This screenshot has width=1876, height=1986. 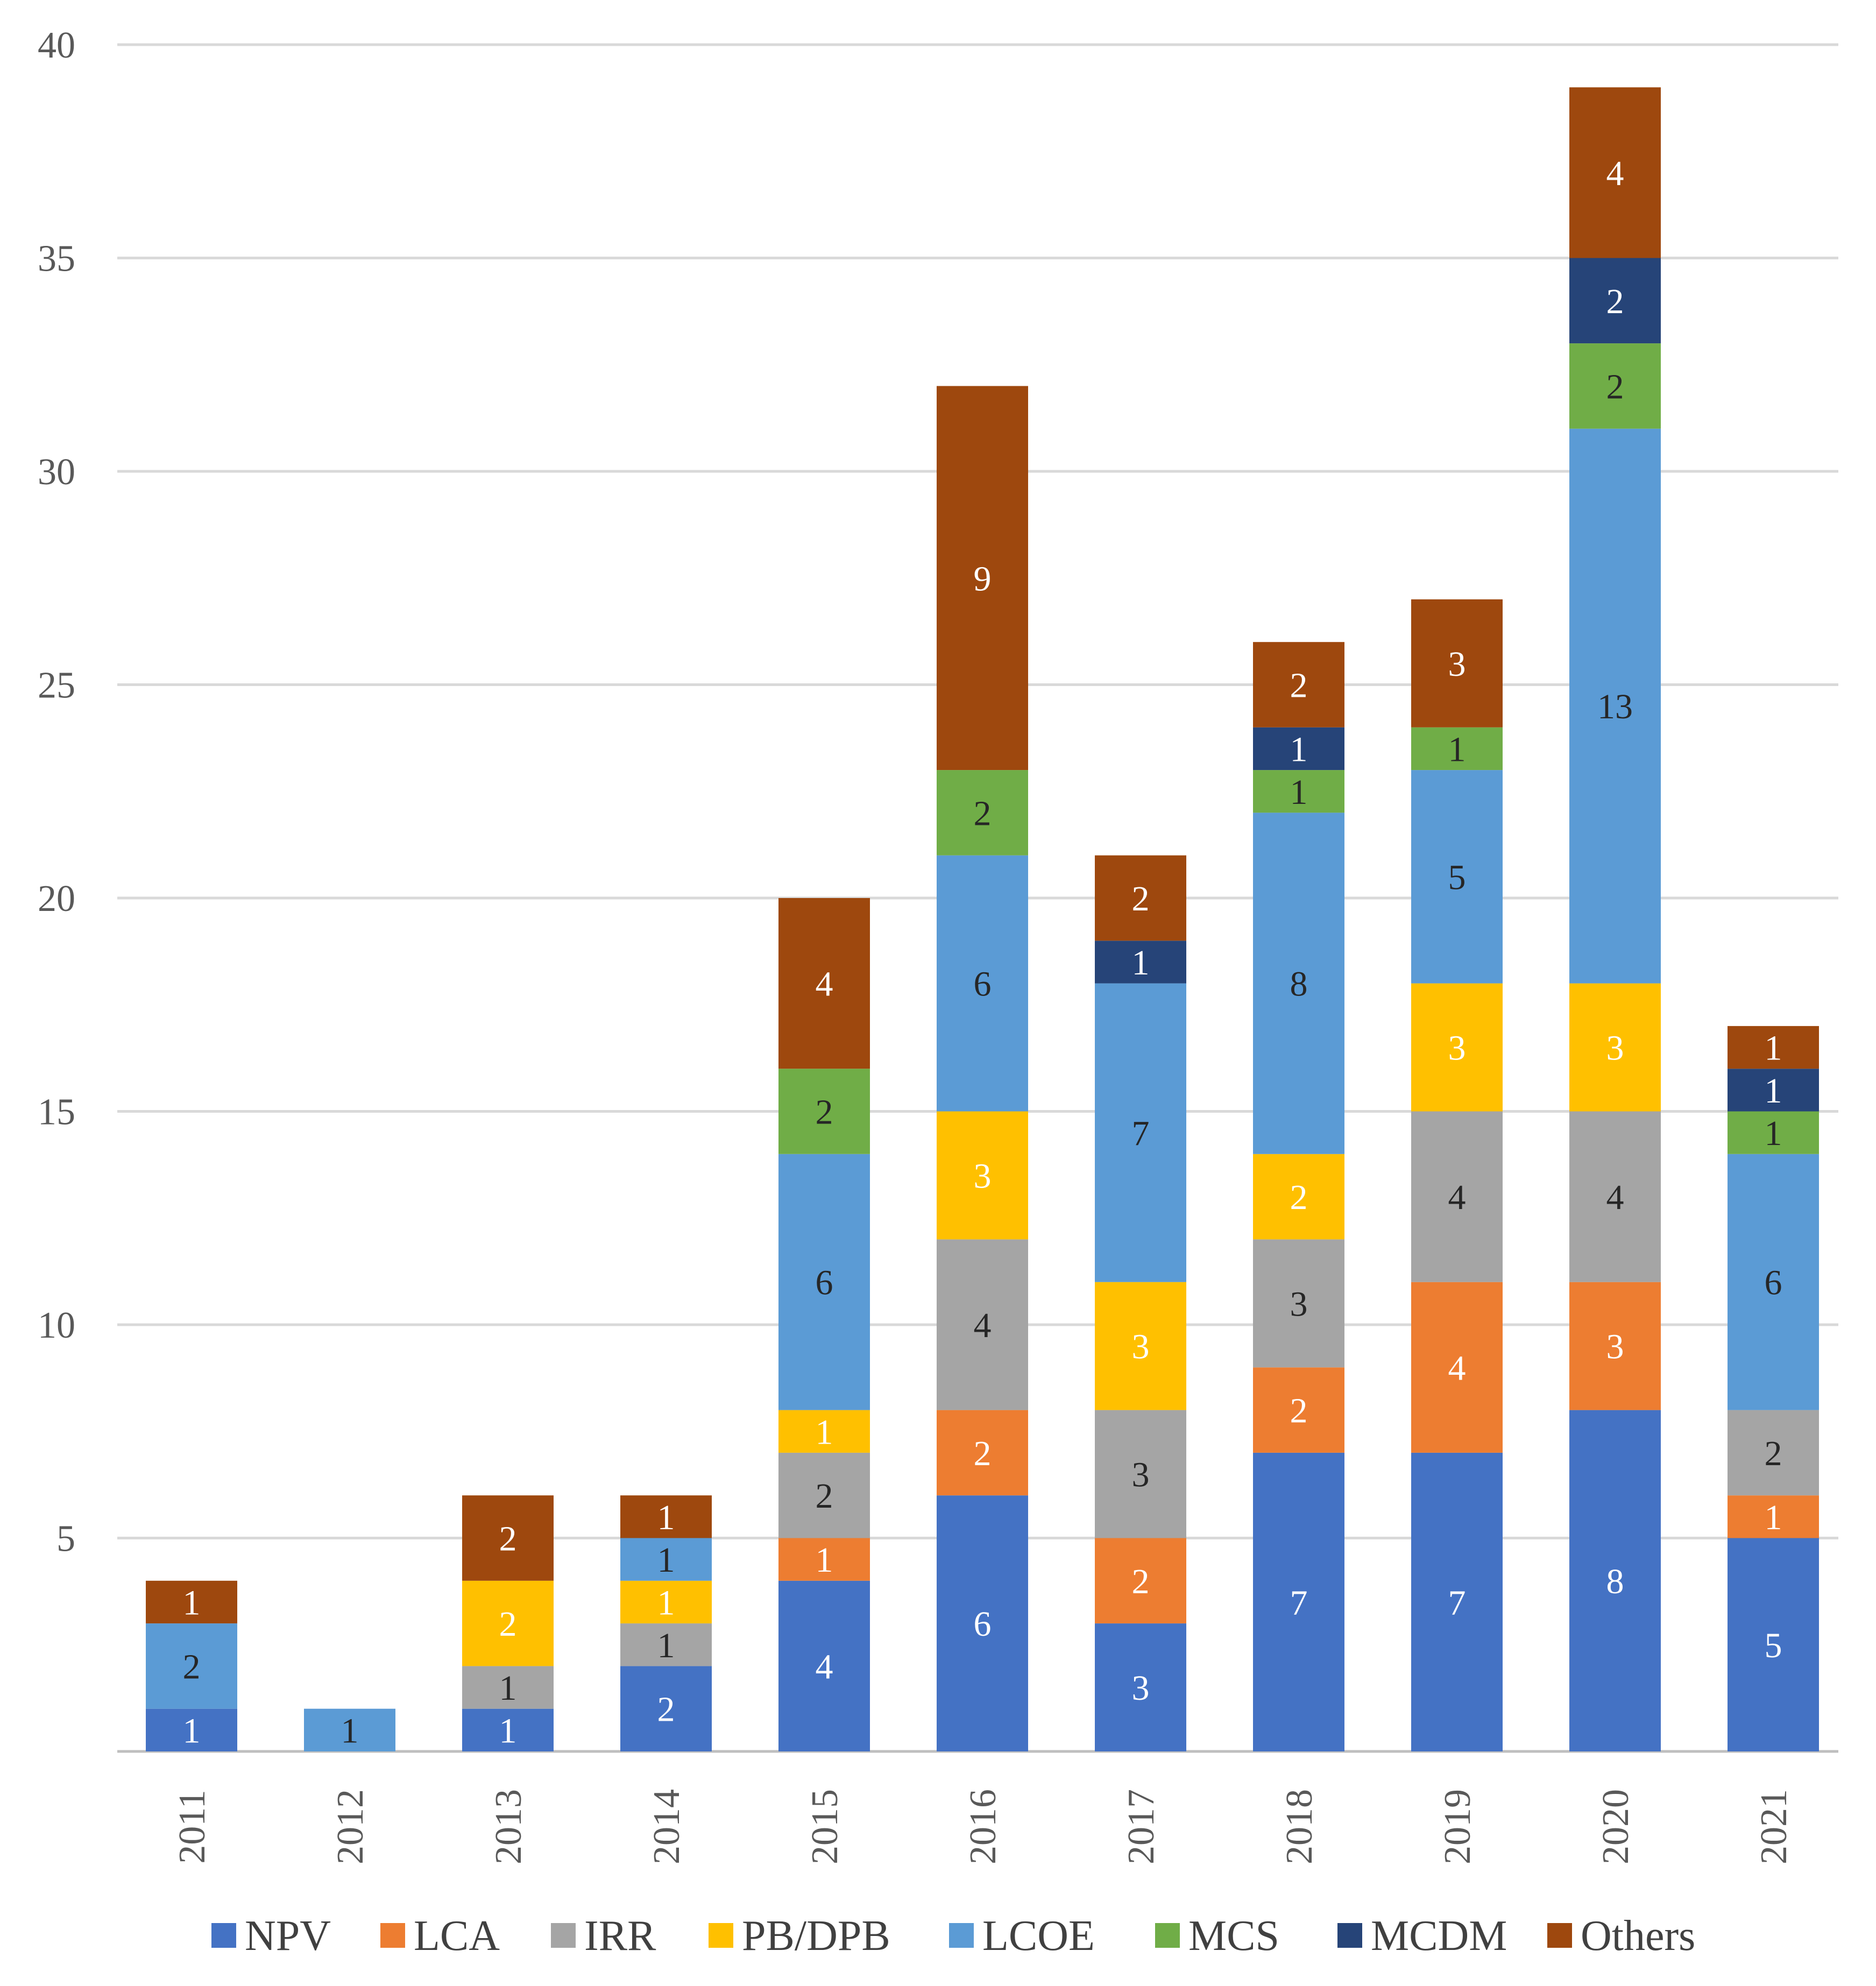 I want to click on legend-item-others: Others, so click(x=1621, y=1936).